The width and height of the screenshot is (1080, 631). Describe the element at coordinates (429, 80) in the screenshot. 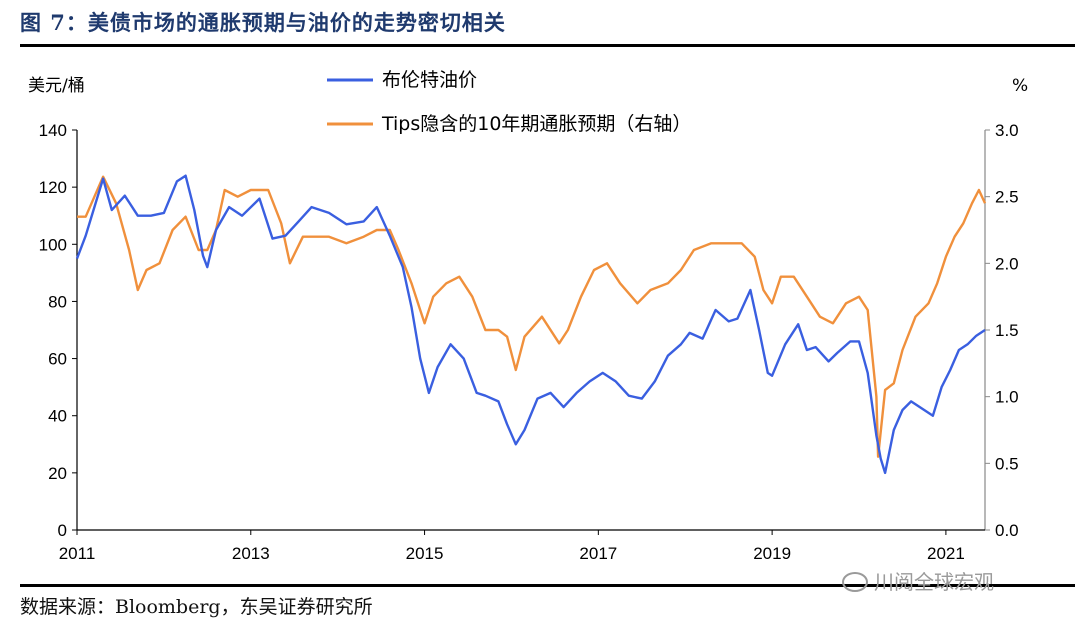

I see `legend-label-brent: 布伦特油价` at that location.